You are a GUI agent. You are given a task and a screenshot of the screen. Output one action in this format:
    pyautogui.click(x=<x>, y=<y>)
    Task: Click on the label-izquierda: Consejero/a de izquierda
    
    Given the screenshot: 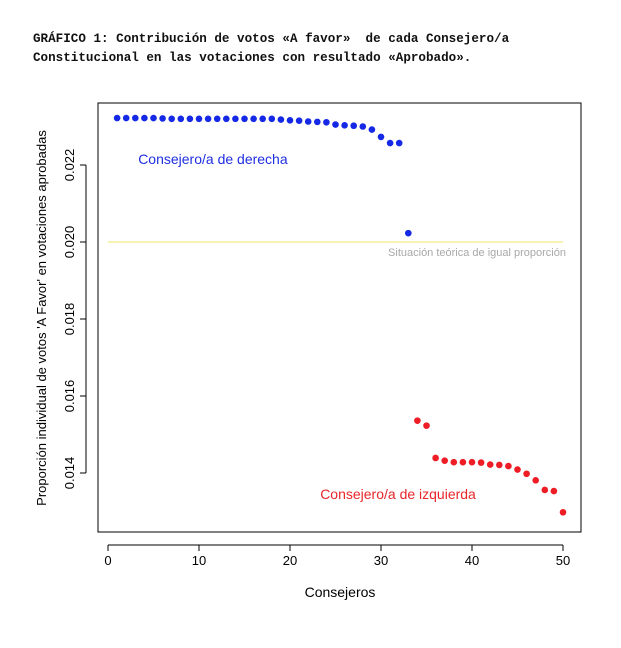 What is the action you would take?
    pyautogui.click(x=398, y=494)
    